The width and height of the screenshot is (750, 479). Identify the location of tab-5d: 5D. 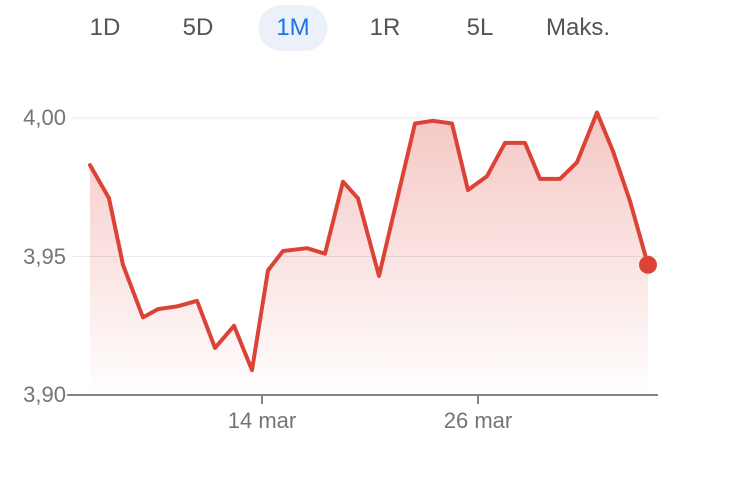
(198, 28).